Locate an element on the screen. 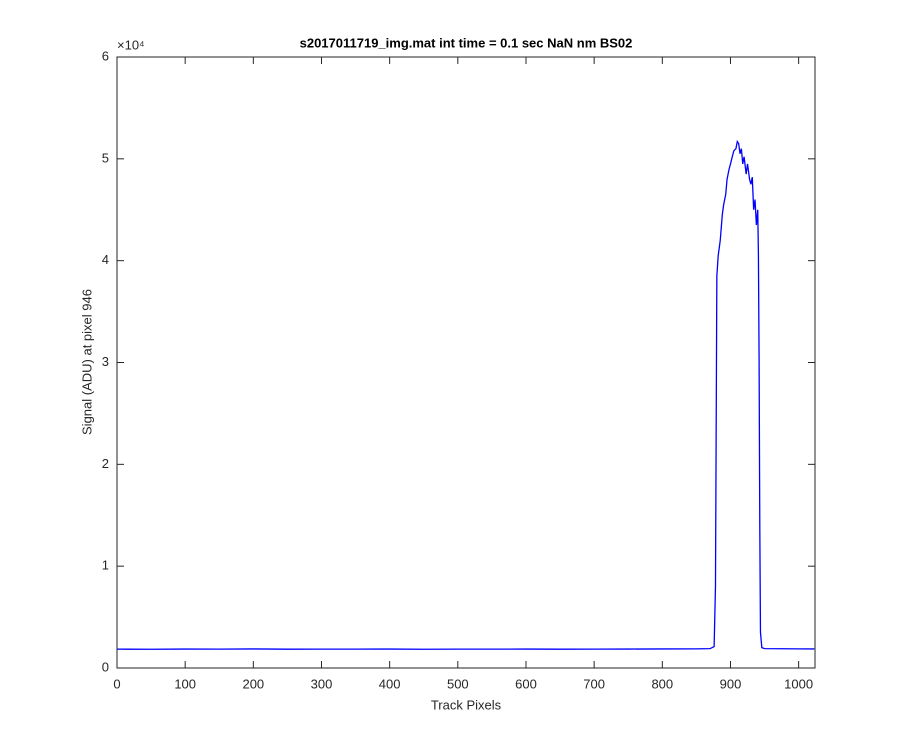 The image size is (900, 750). x-tick-label: 700 is located at coordinates (594, 683).